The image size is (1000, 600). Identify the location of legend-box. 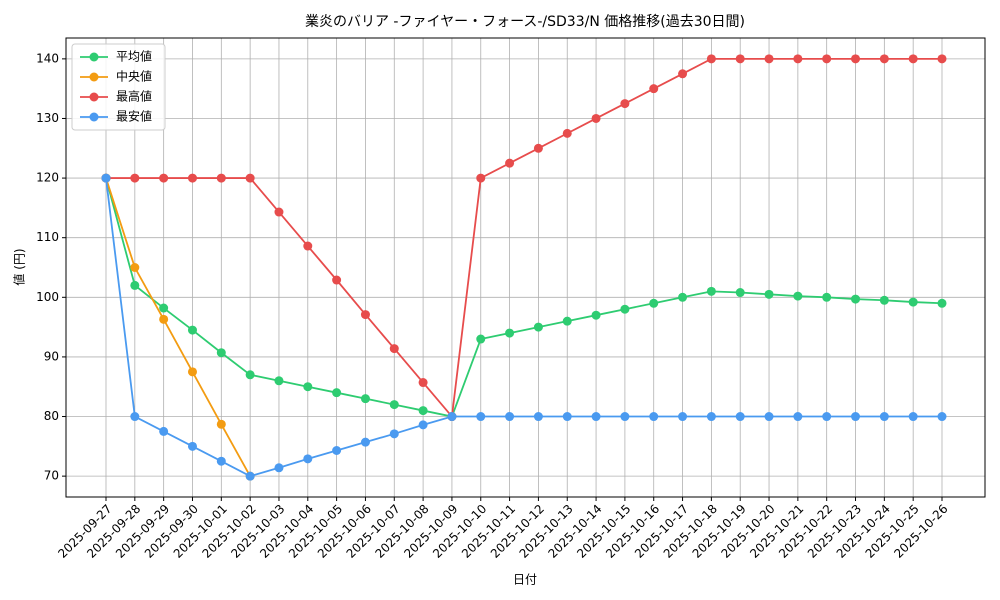
(118, 87).